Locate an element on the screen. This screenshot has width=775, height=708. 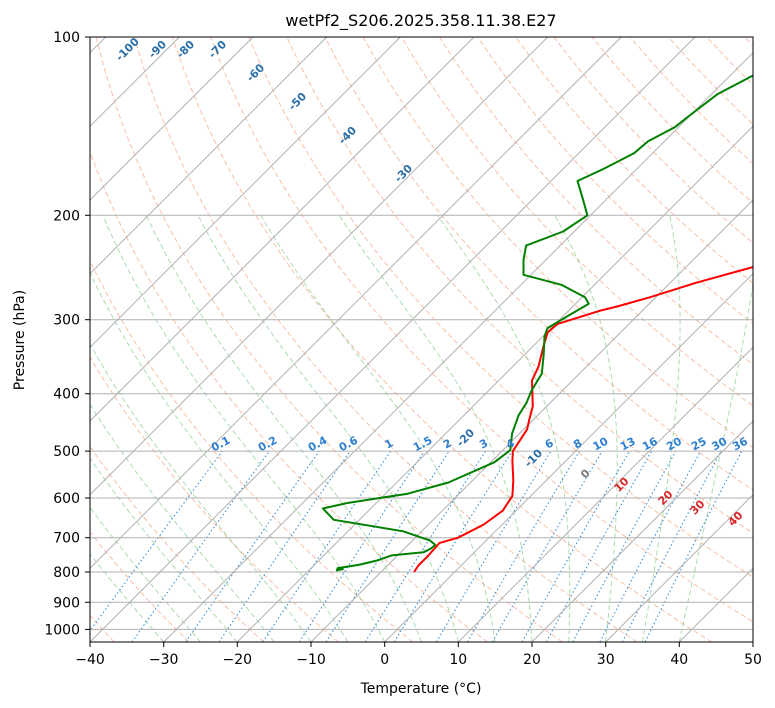
x-tick-label: 20 is located at coordinates (532, 660).